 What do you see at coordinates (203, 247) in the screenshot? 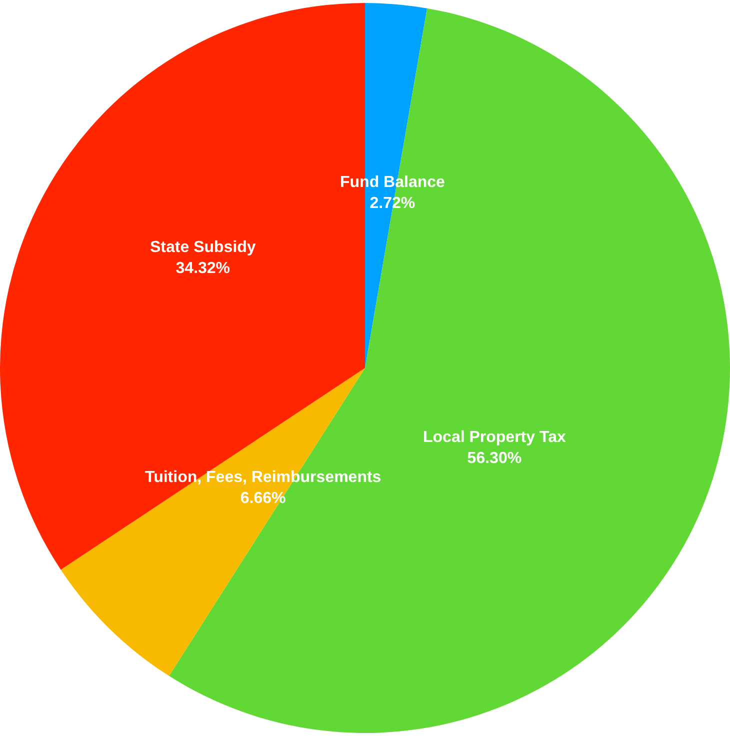
I see `slice-label: State Subsidy` at bounding box center [203, 247].